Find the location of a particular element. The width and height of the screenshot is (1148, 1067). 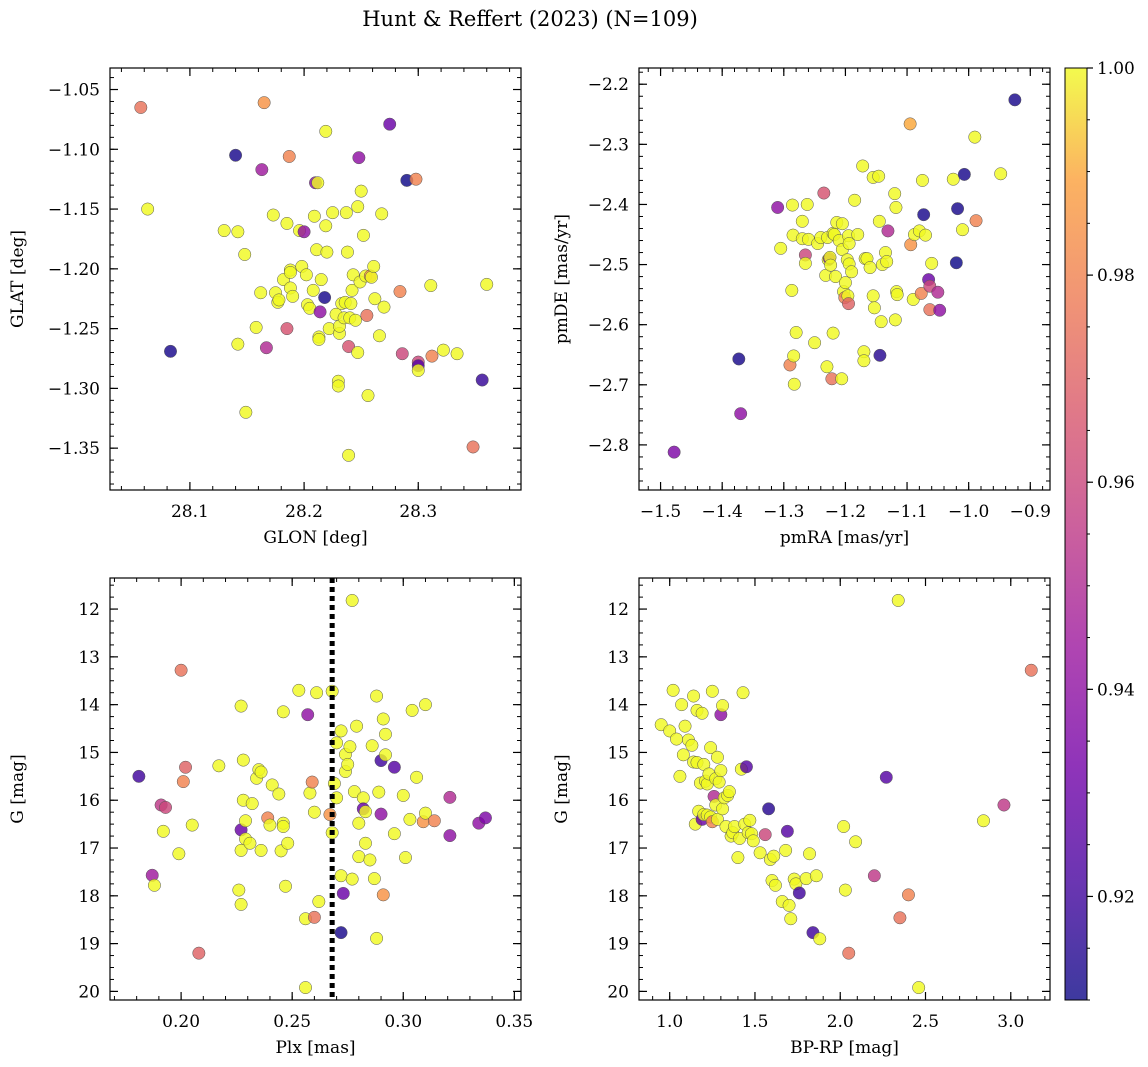

y-axis-label: G [mag] is located at coordinates (18, 788).